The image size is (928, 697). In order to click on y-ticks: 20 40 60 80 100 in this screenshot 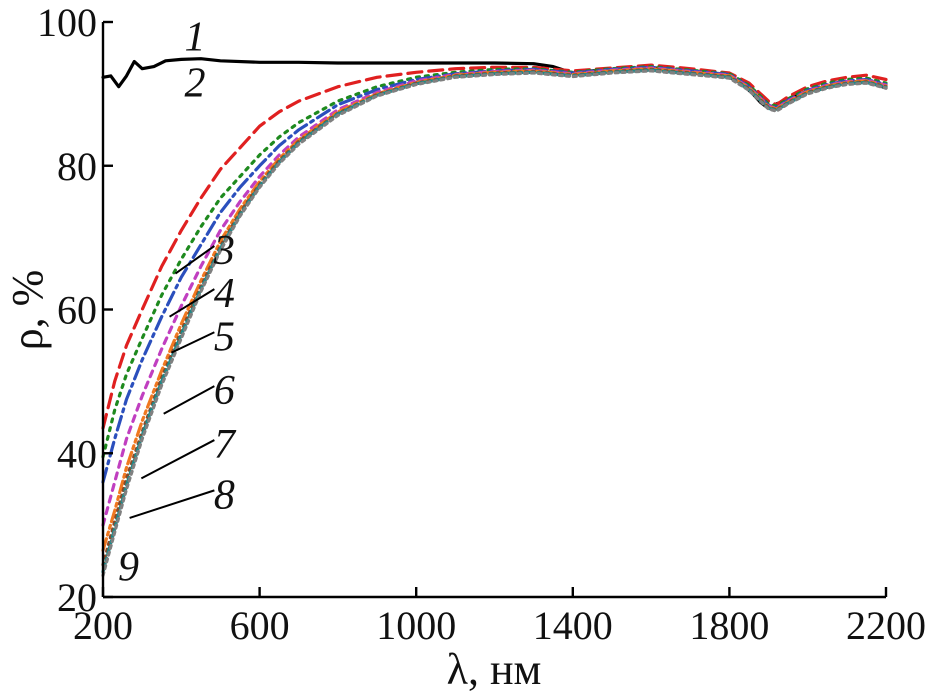, I will do `click(75, 310)`.